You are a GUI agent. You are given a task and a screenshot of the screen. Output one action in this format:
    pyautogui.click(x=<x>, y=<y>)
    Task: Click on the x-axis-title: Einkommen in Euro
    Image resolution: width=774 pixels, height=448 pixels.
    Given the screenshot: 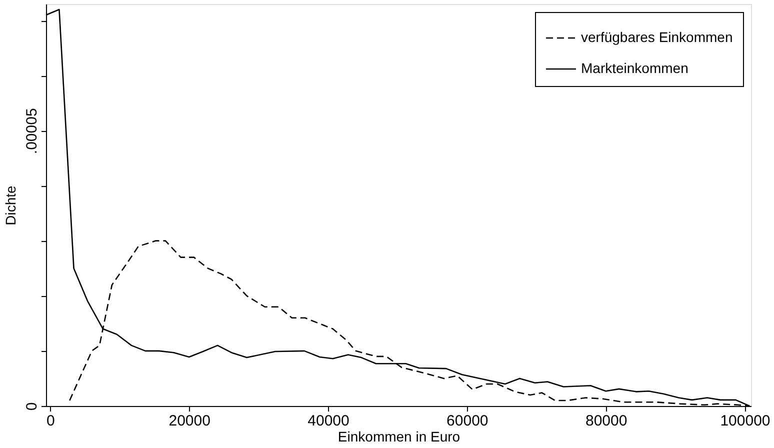 What is the action you would take?
    pyautogui.click(x=399, y=436)
    